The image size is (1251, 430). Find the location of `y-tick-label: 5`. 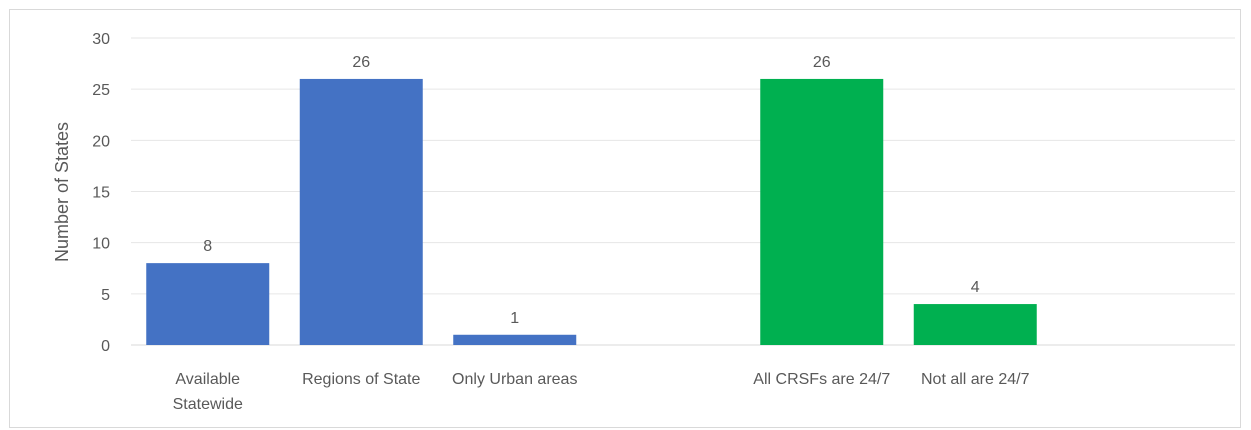

y-tick-label: 5 is located at coordinates (105, 295).